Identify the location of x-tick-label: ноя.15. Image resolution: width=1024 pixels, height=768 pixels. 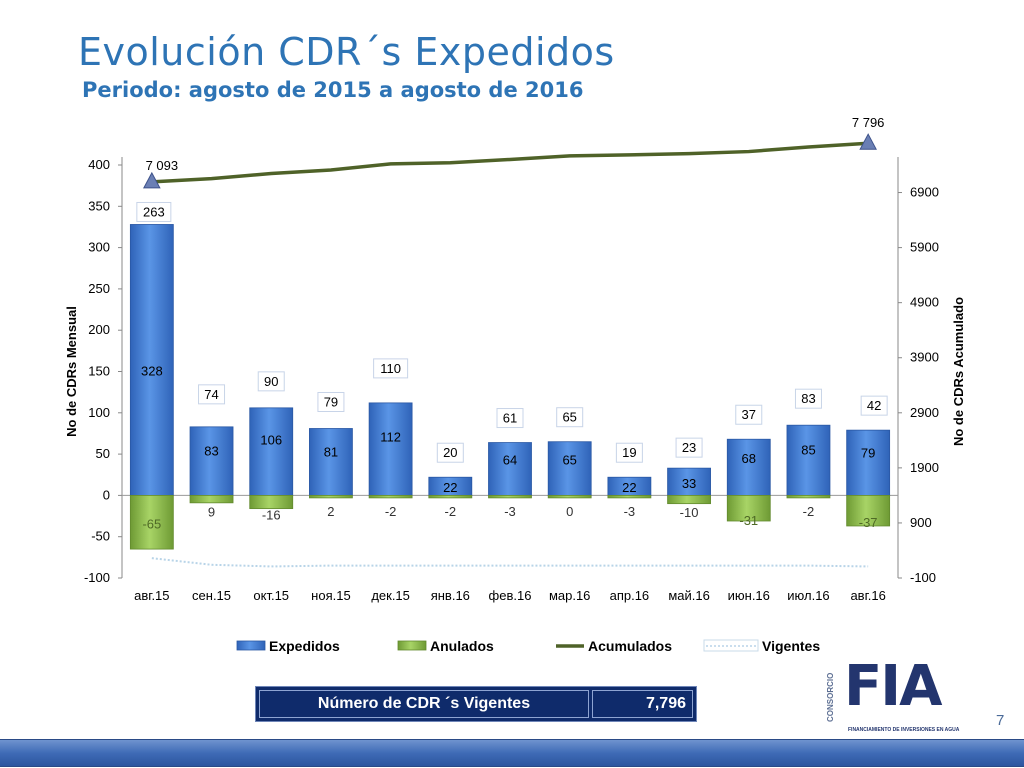
(331, 595).